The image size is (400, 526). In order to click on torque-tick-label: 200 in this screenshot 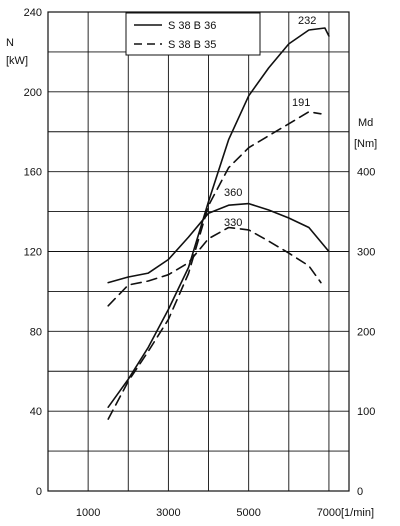, I will do `click(366, 332)`.